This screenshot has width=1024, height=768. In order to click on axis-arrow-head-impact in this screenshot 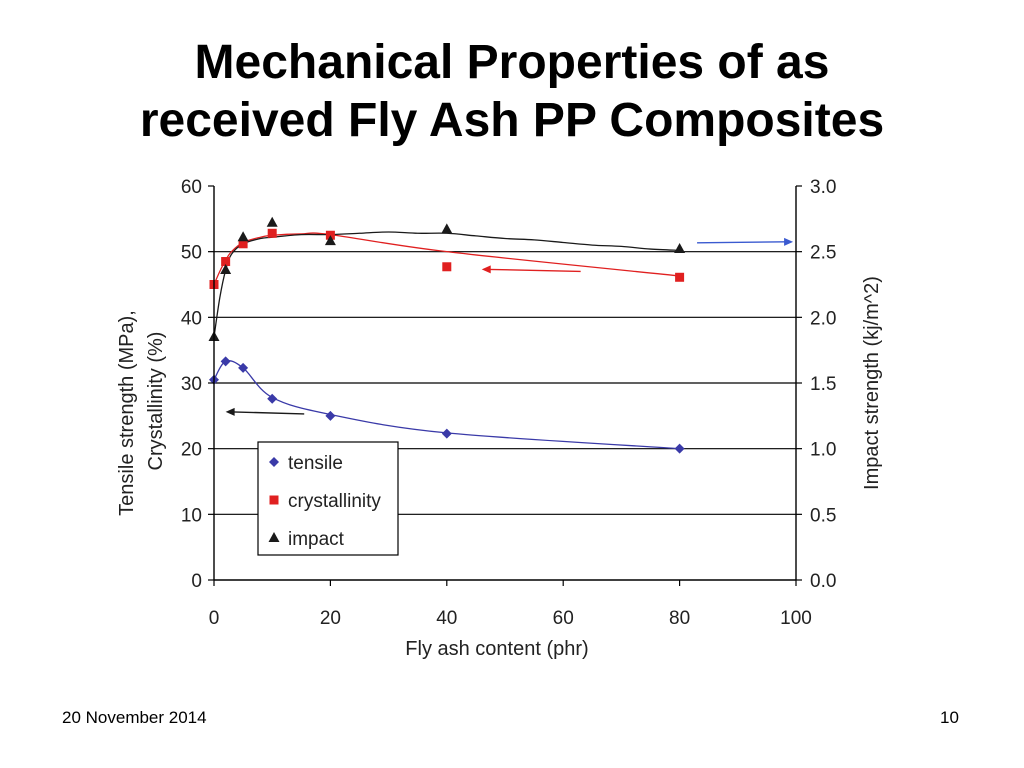, I will do `click(789, 241)`.